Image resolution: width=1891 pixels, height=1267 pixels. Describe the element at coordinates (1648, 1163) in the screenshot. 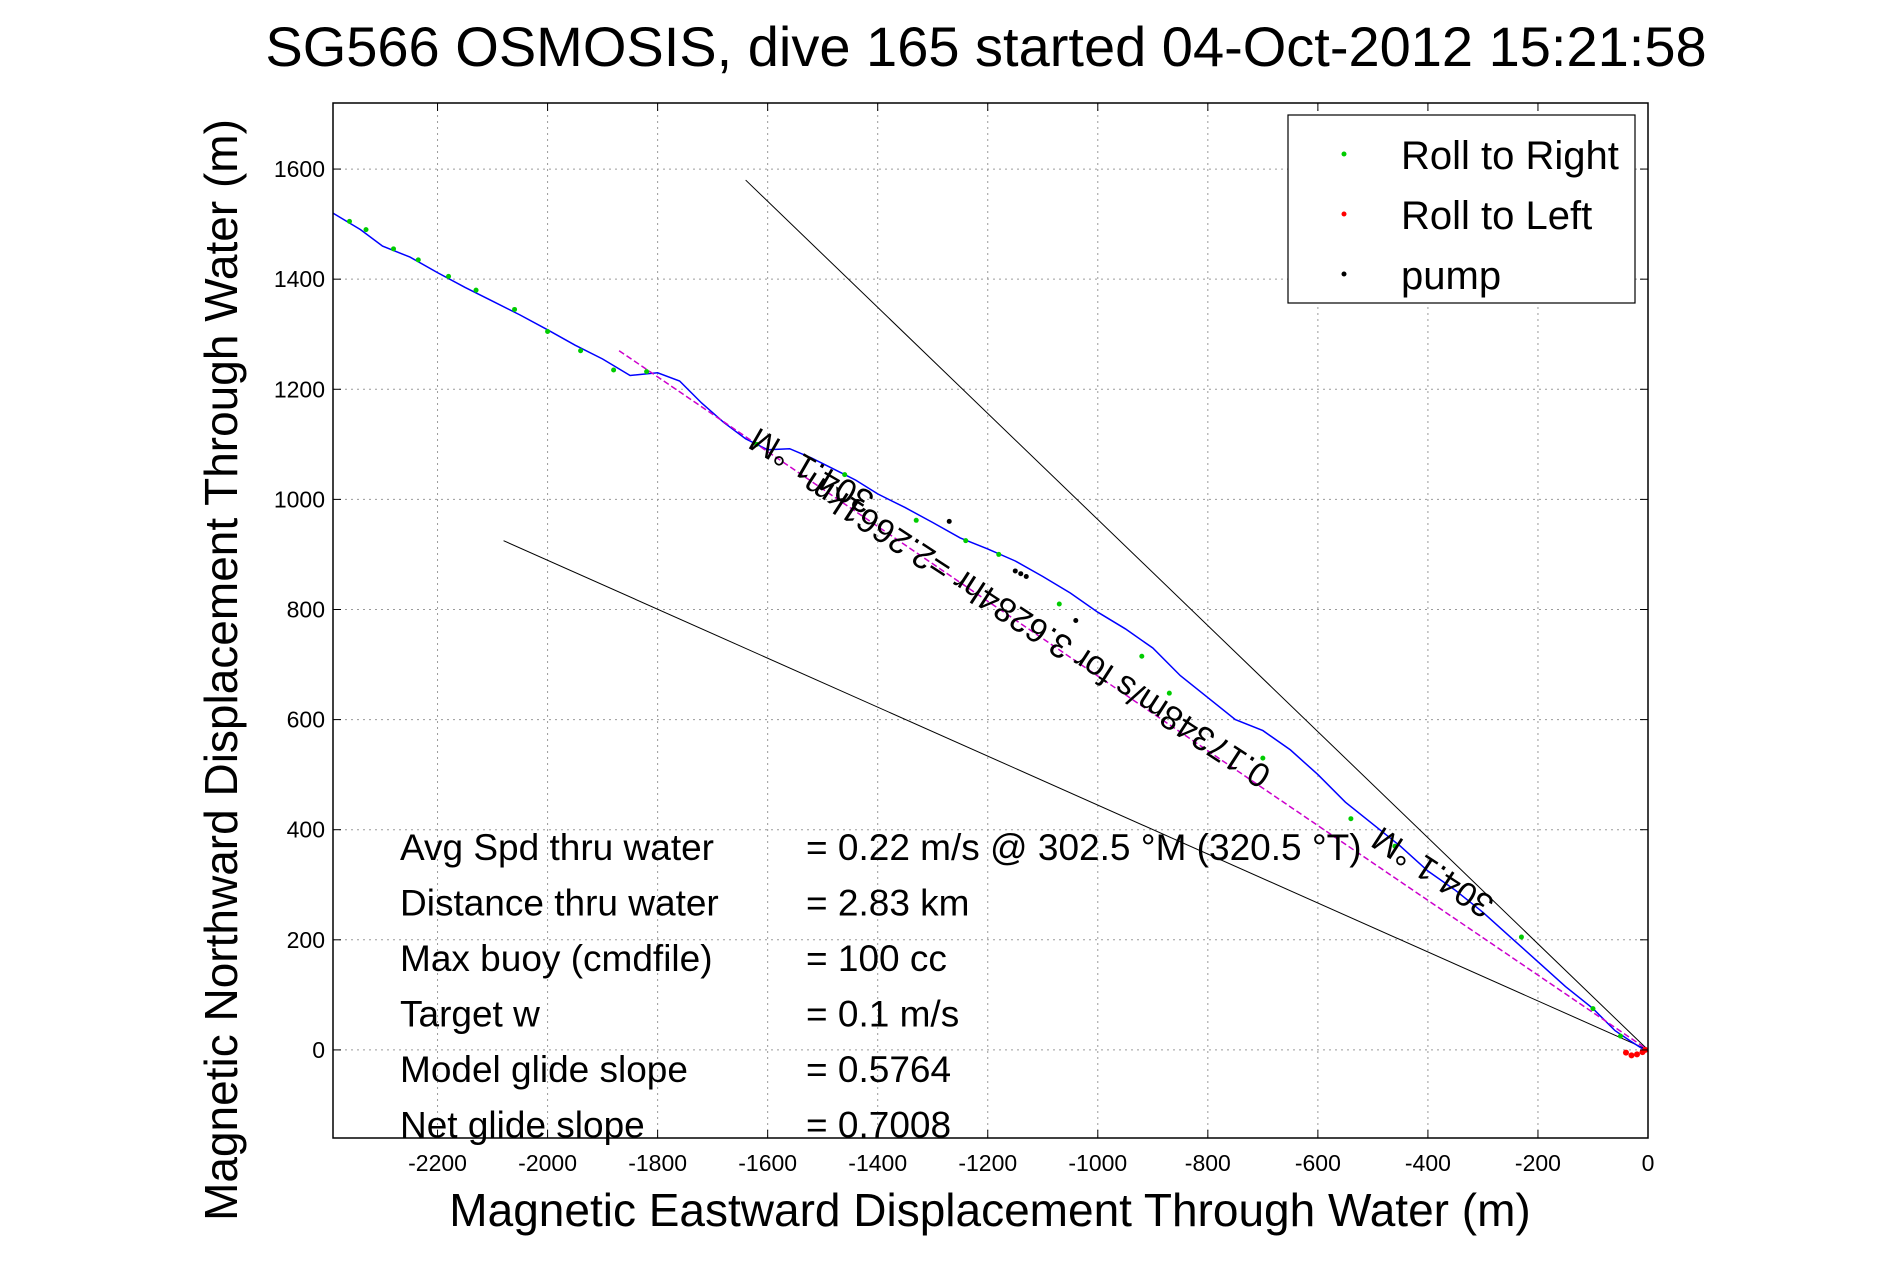

I see `x-tick-label: 0` at that location.